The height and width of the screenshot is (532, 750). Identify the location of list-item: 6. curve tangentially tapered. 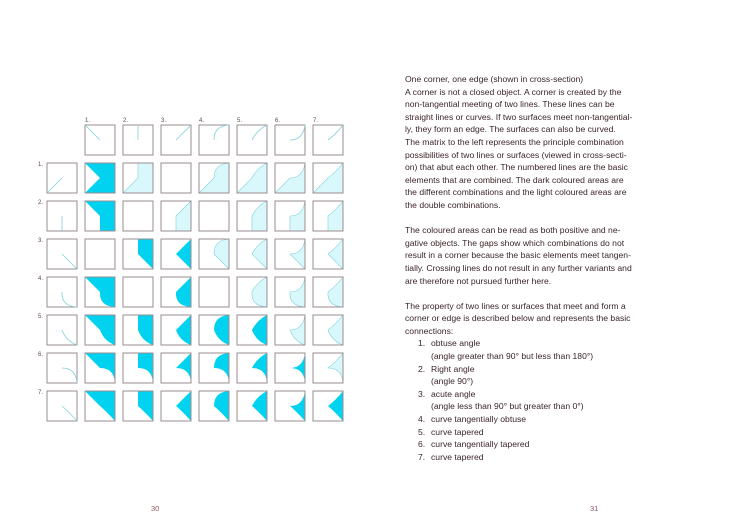
(518, 444).